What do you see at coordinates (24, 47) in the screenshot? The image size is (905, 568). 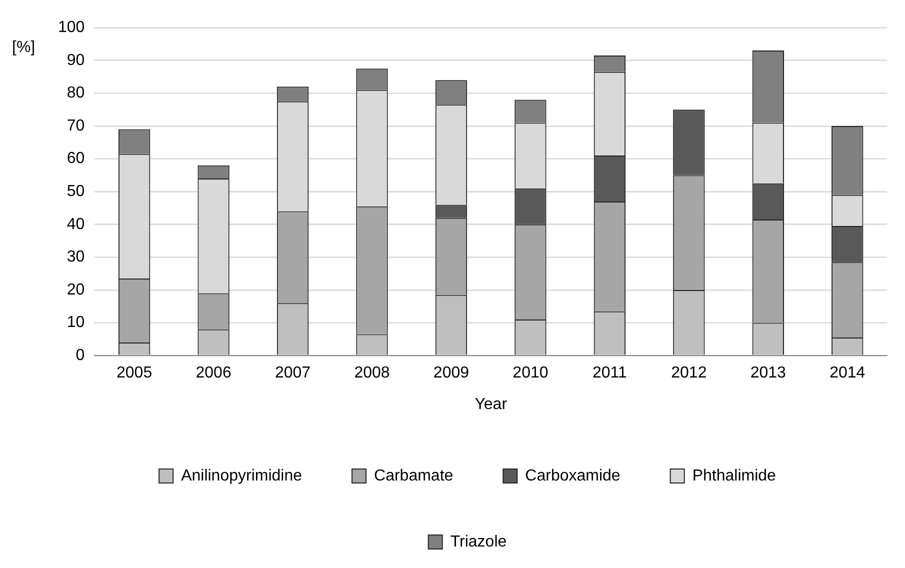 I see `y-axis-title: [%]` at bounding box center [24, 47].